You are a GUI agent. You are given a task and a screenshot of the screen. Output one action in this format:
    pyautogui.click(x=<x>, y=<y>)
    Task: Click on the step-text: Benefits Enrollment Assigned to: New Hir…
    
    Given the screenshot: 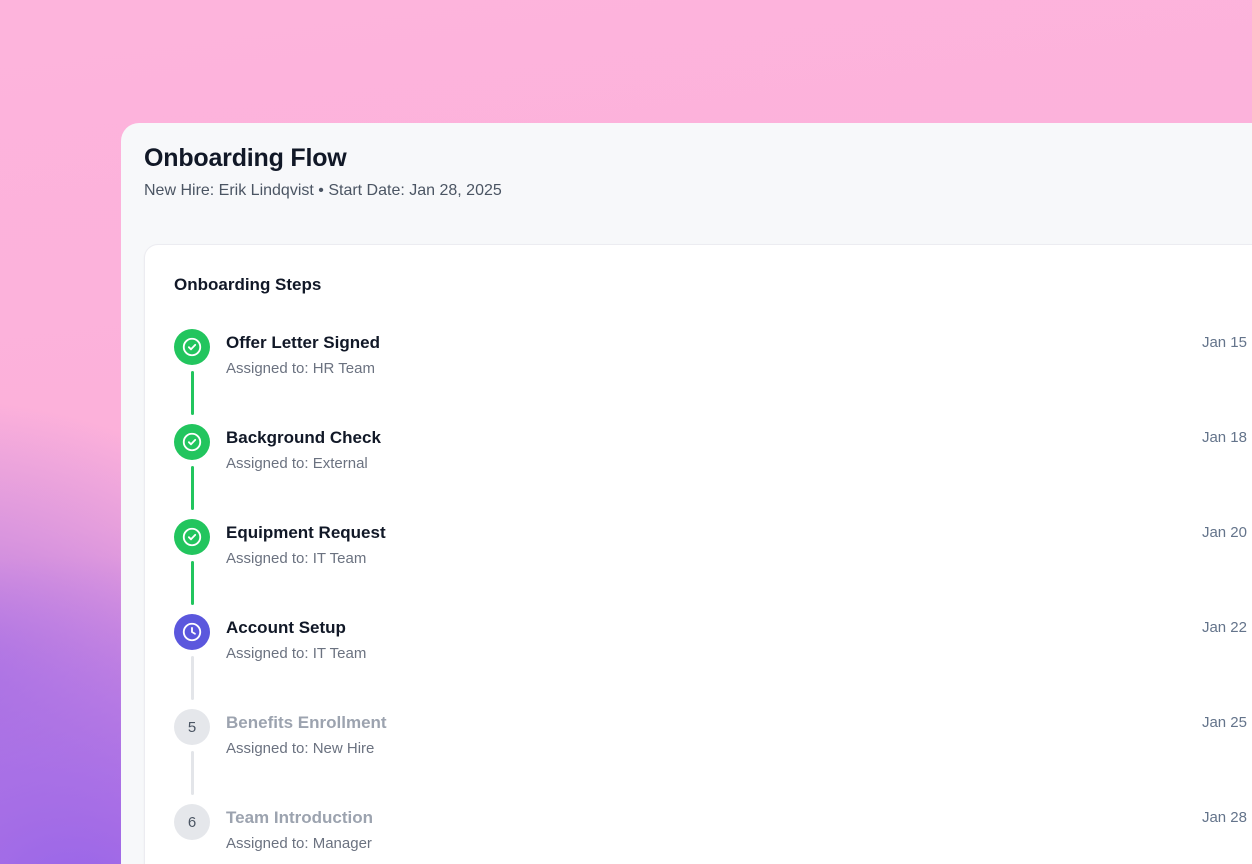 What is the action you would take?
    pyautogui.click(x=306, y=734)
    